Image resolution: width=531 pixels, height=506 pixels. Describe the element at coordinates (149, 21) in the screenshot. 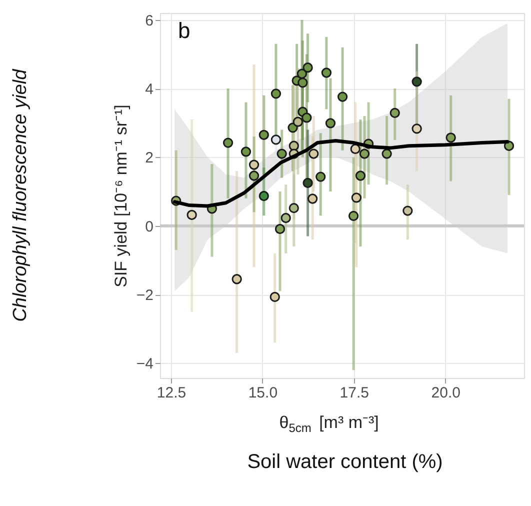

I see `y-tick-label: 6` at that location.